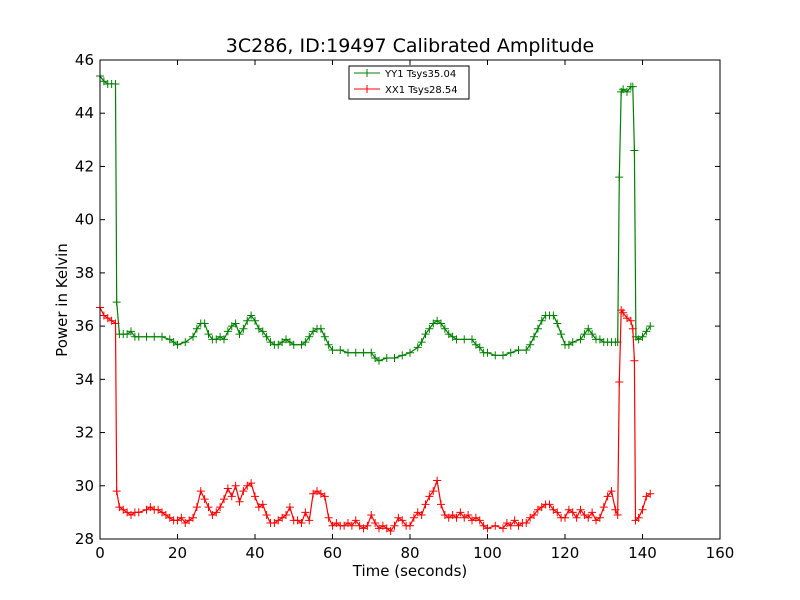 The height and width of the screenshot is (600, 800). What do you see at coordinates (84, 379) in the screenshot?
I see `y-tick-label: 34` at bounding box center [84, 379].